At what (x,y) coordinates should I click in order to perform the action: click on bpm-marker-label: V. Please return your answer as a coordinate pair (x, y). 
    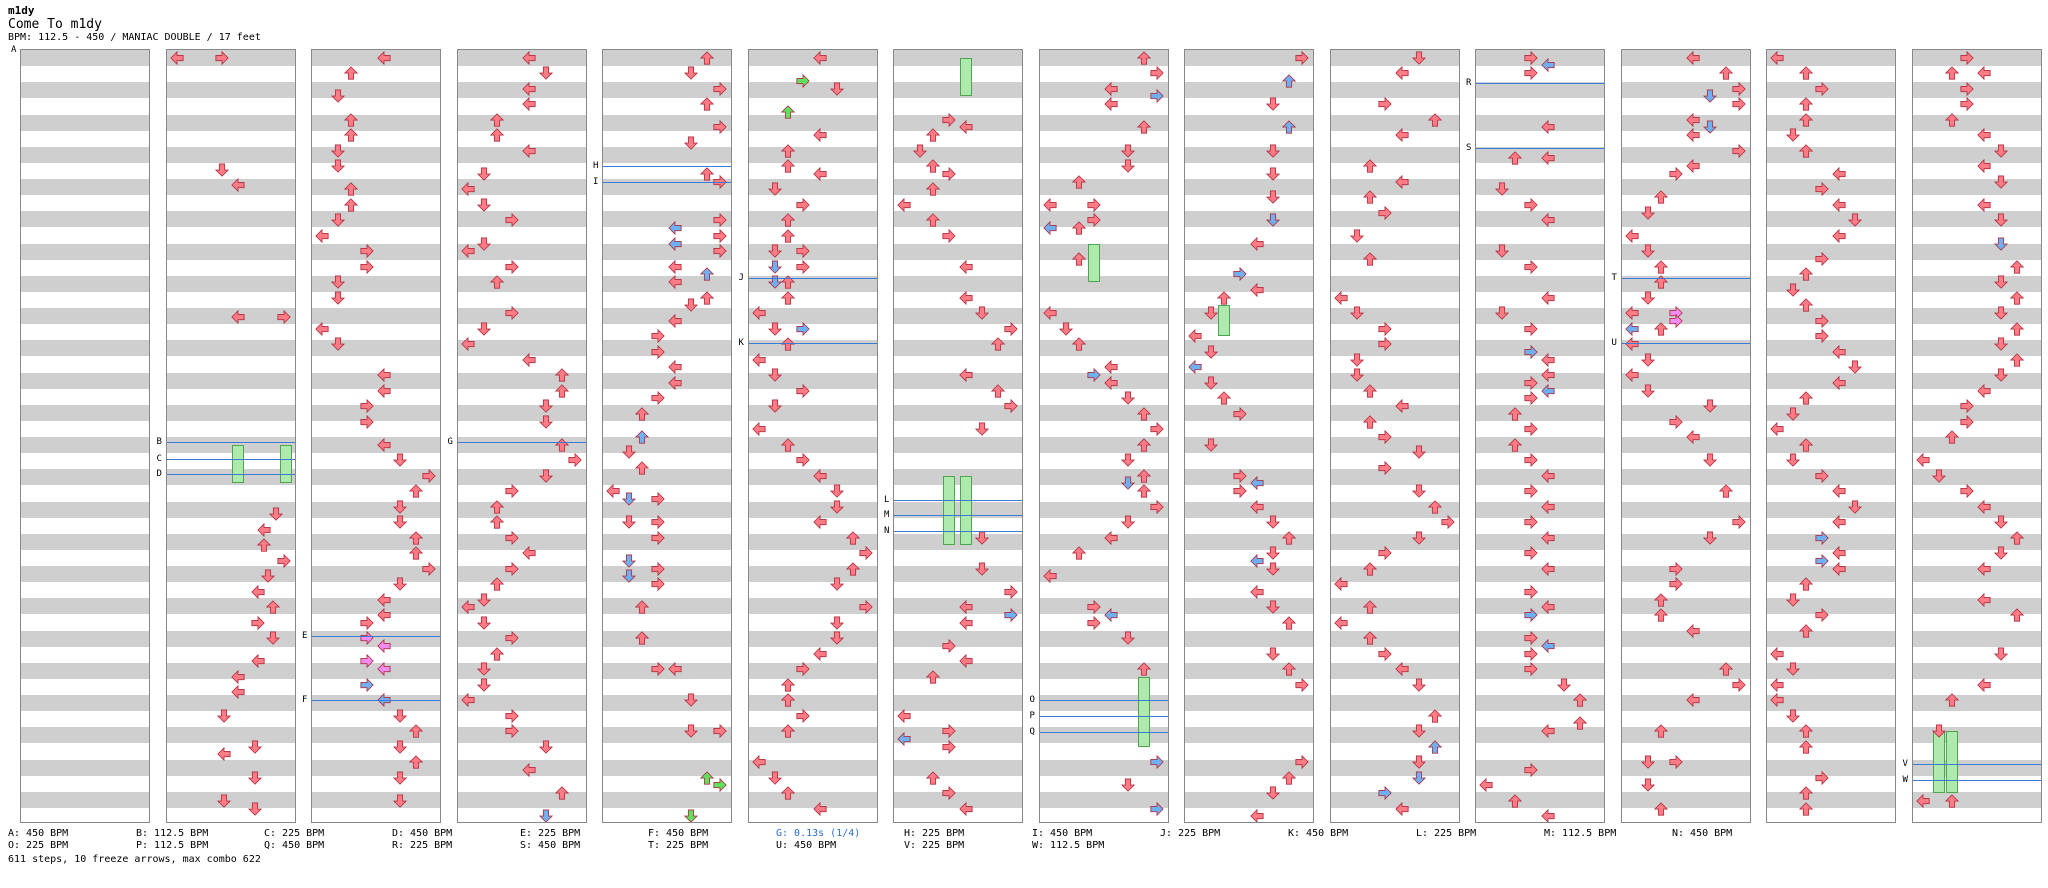
    Looking at the image, I should click on (1905, 763).